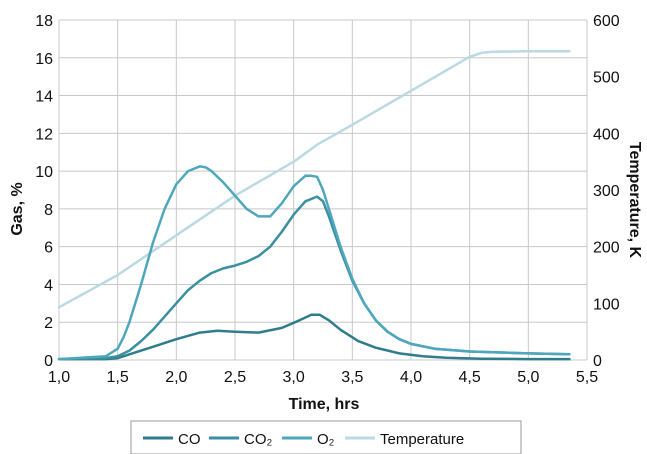 This screenshot has height=454, width=647. I want to click on x-tick-label: 3,5, so click(352, 377).